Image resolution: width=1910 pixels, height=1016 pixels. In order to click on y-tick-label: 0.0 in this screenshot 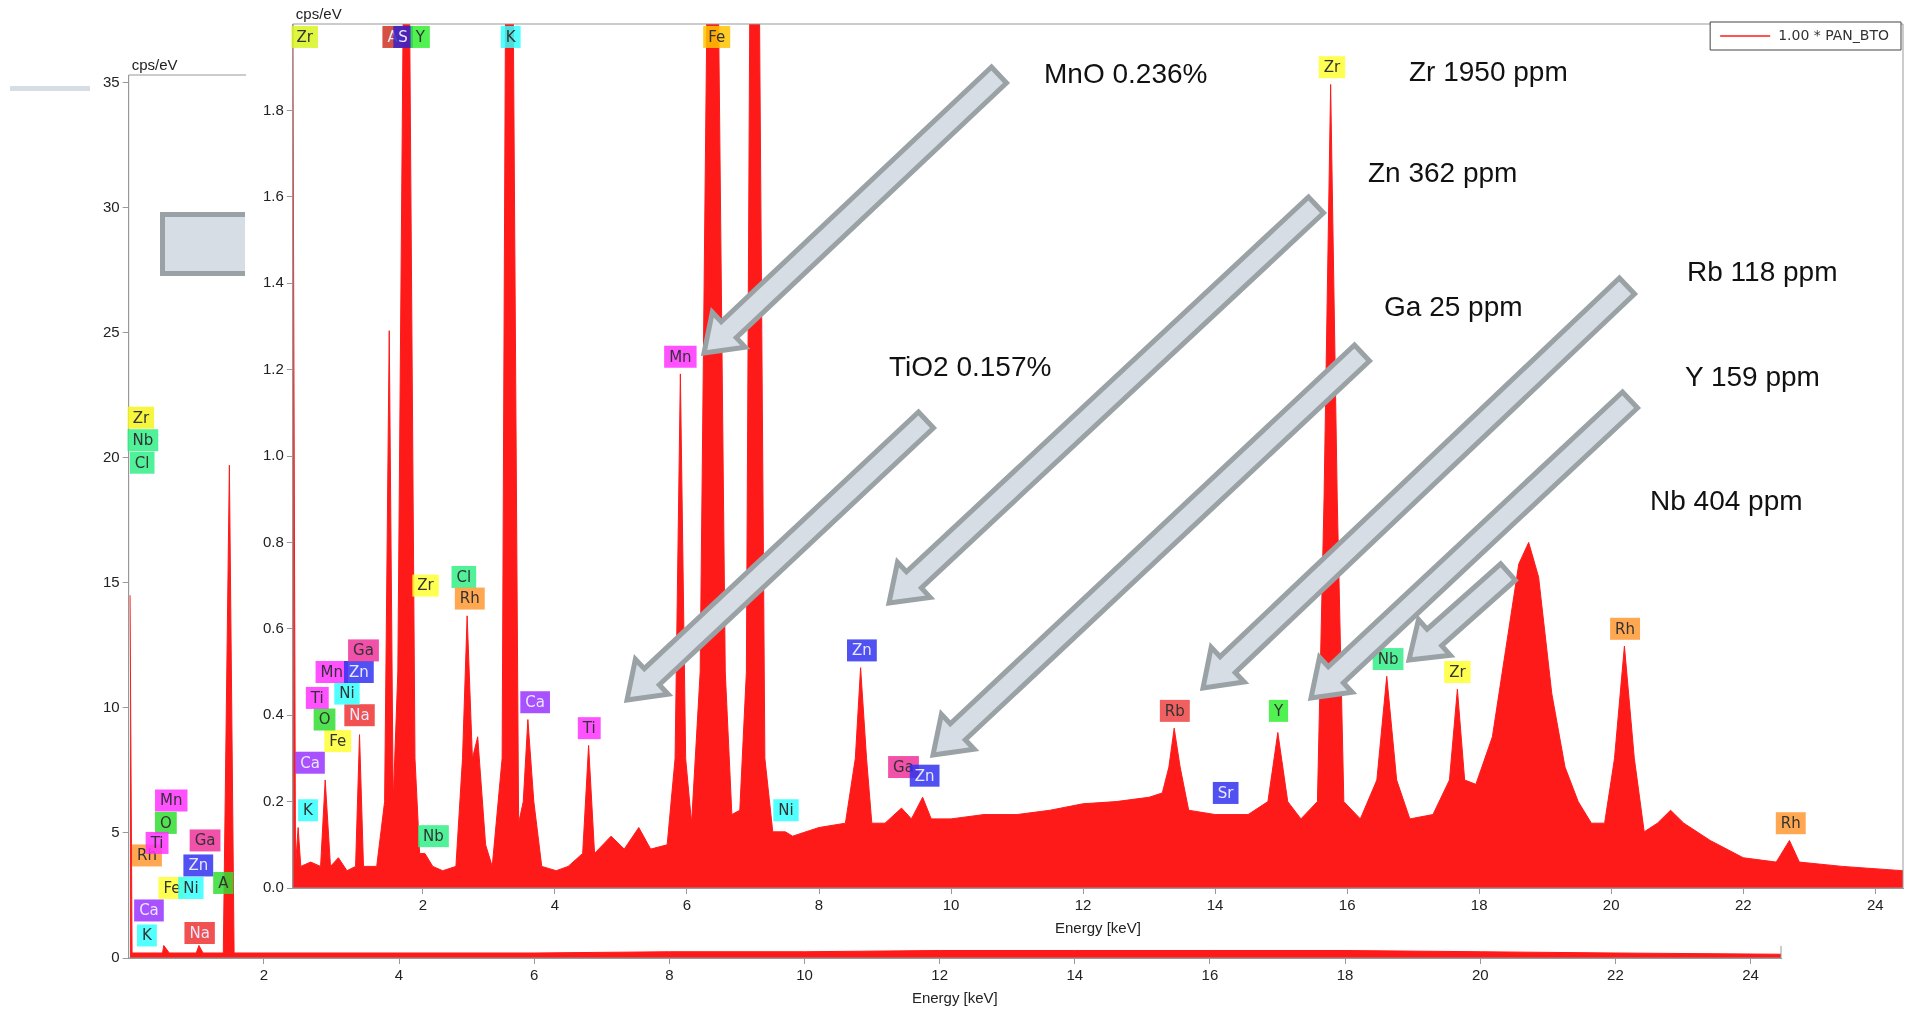, I will do `click(273, 887)`.